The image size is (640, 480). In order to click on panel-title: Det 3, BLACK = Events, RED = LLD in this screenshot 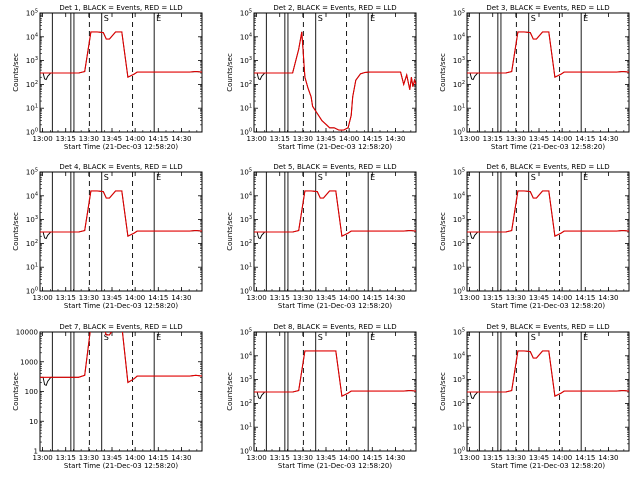, I will do `click(547, 8)`.